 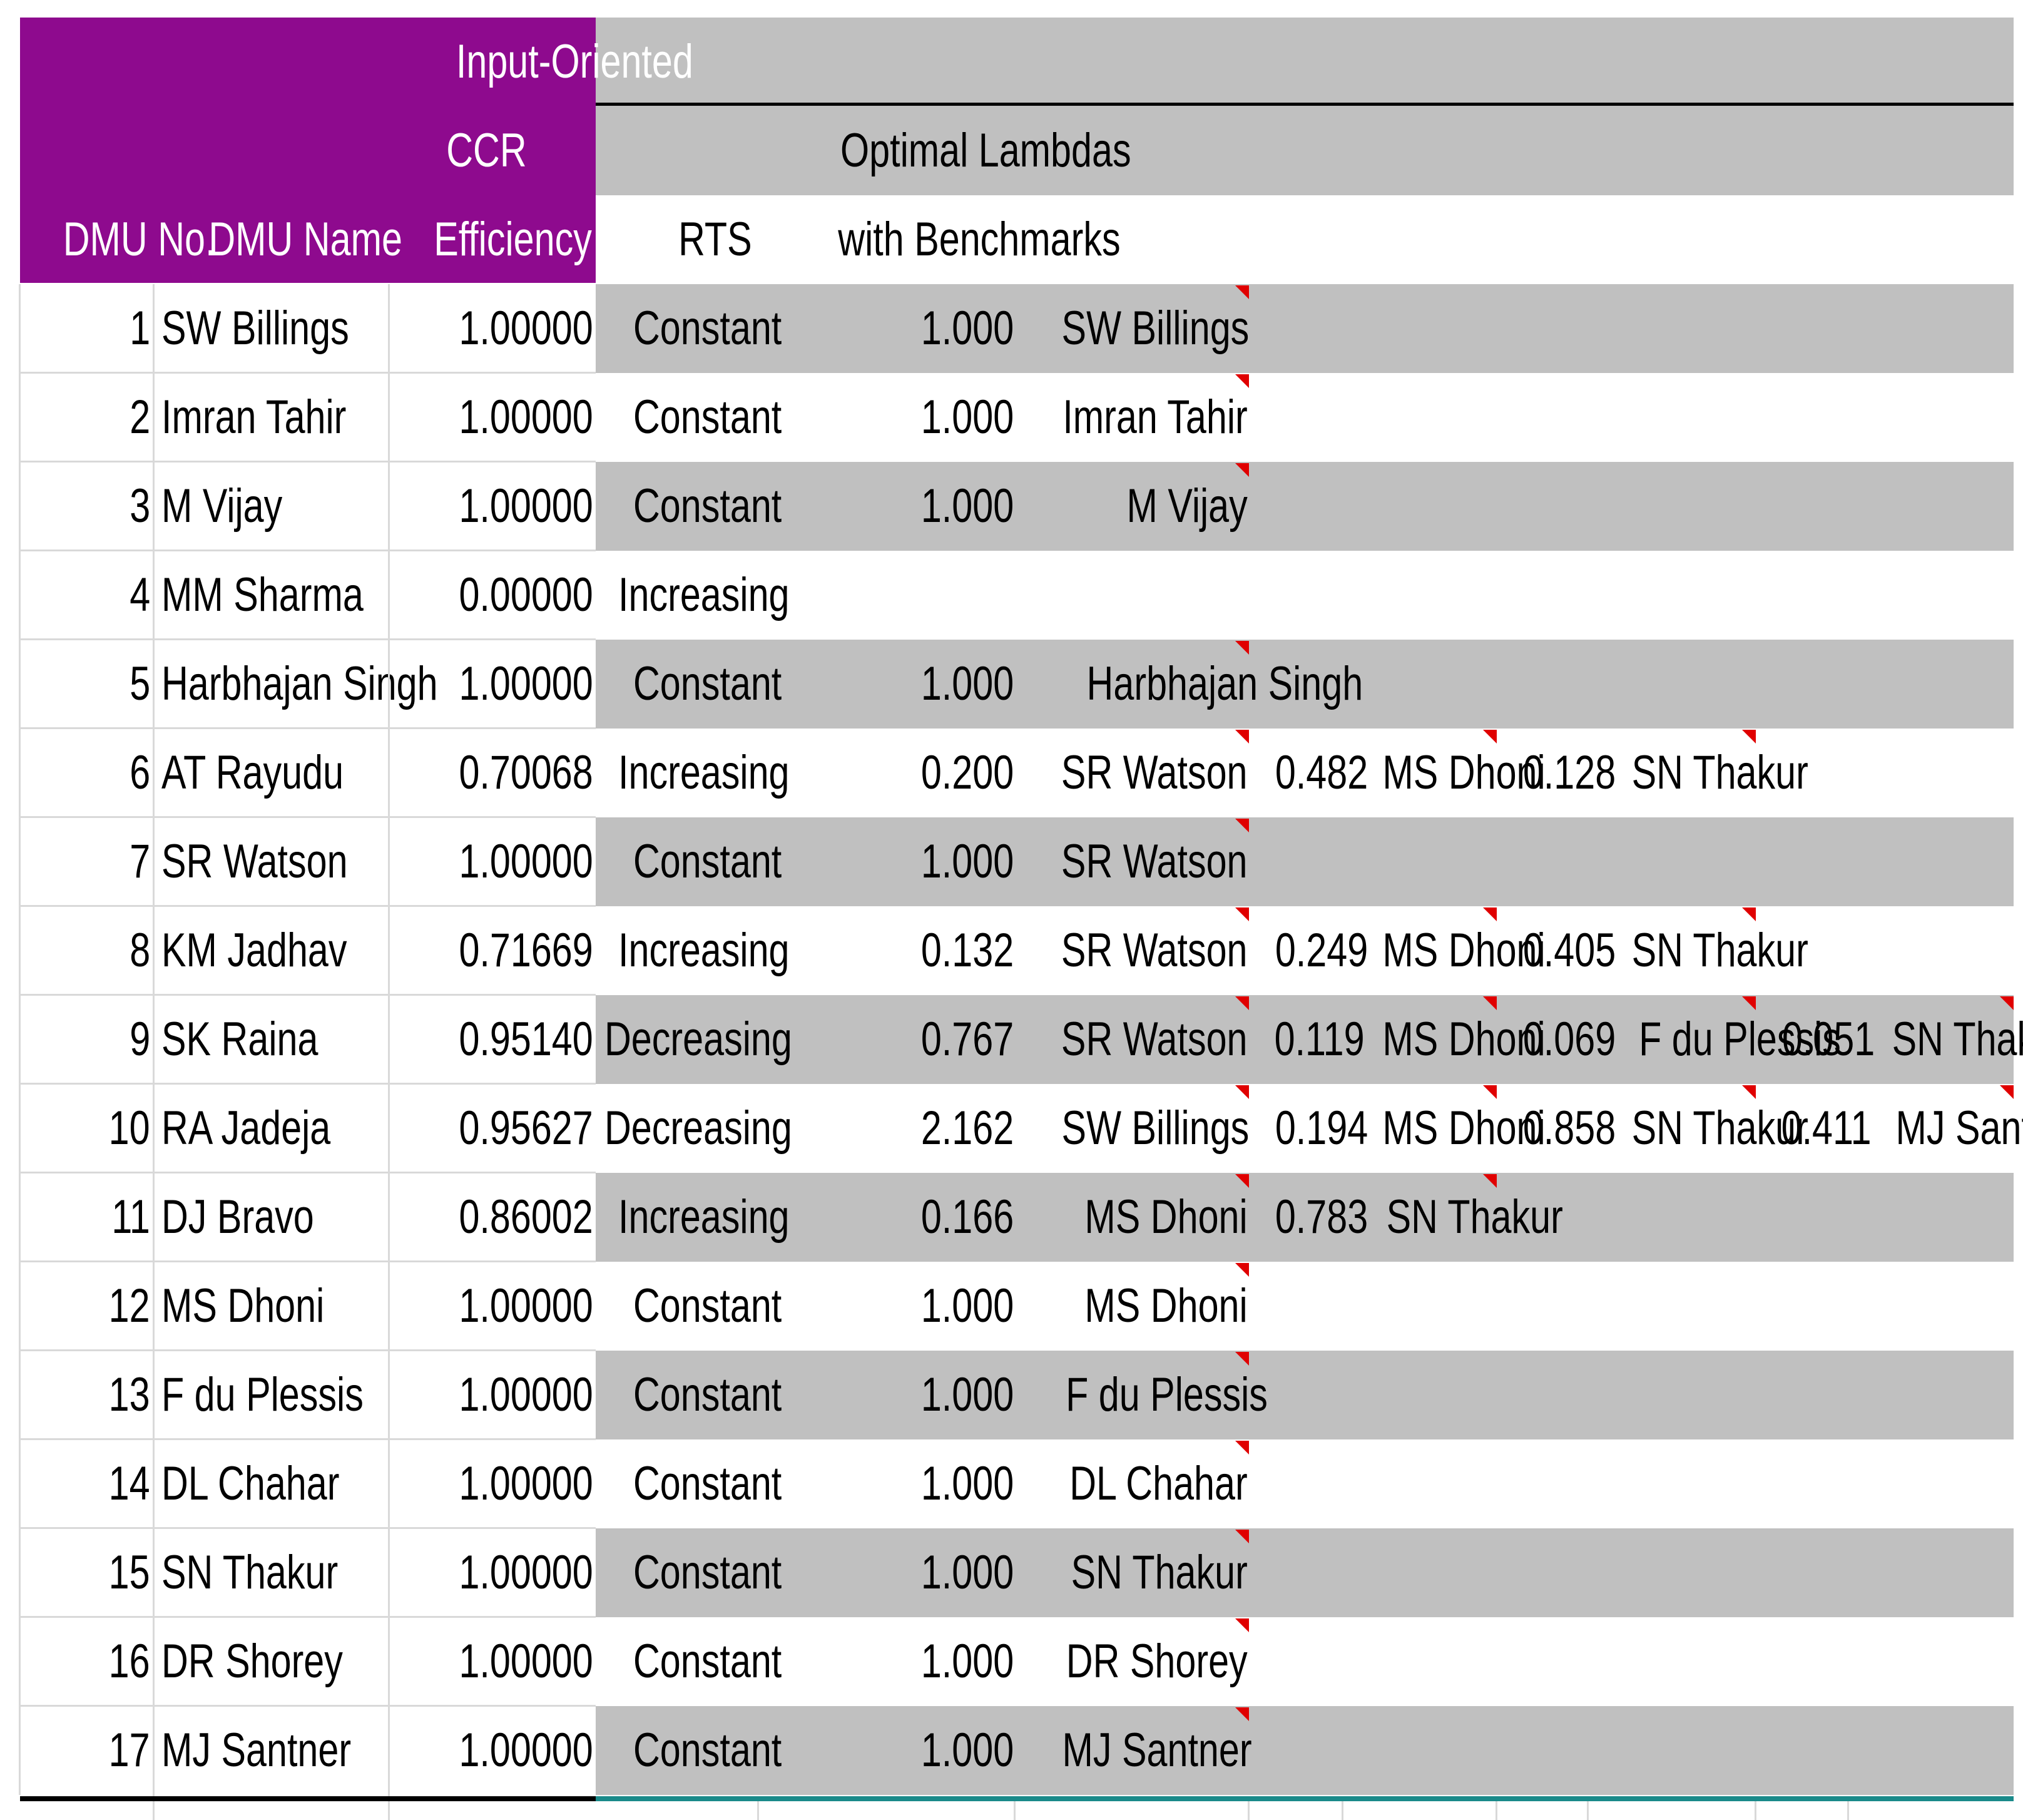 I want to click on lambda-cell: 0.411, so click(x=1814, y=1128).